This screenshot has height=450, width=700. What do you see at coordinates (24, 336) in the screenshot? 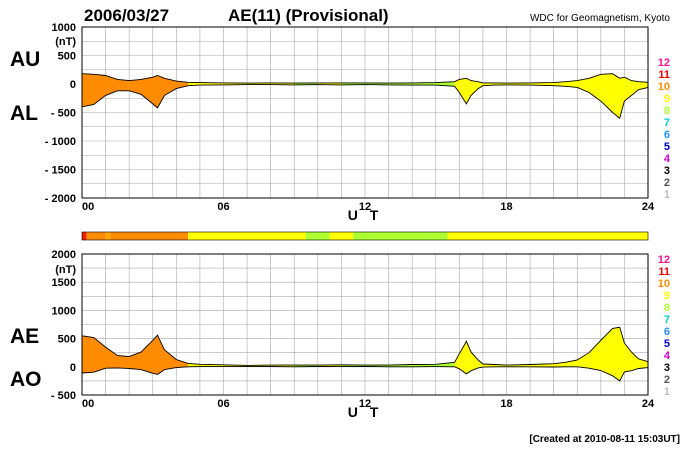
I see `side-label-ae: AE` at bounding box center [24, 336].